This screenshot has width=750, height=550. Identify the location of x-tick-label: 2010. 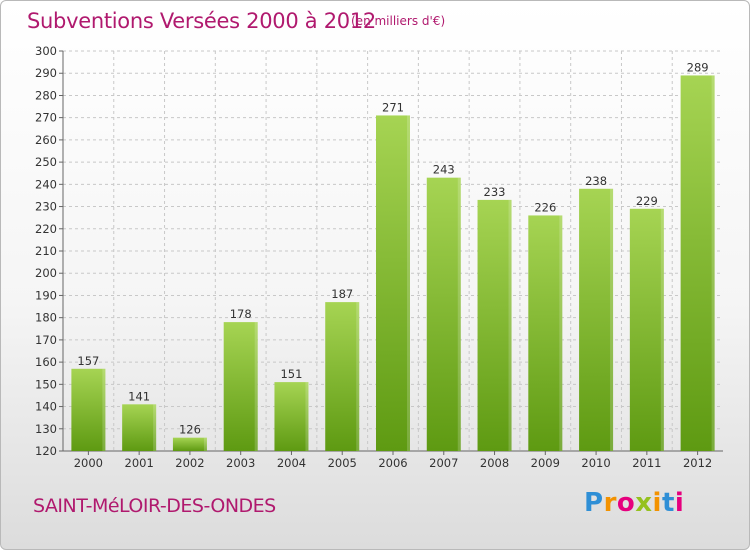
(595, 463).